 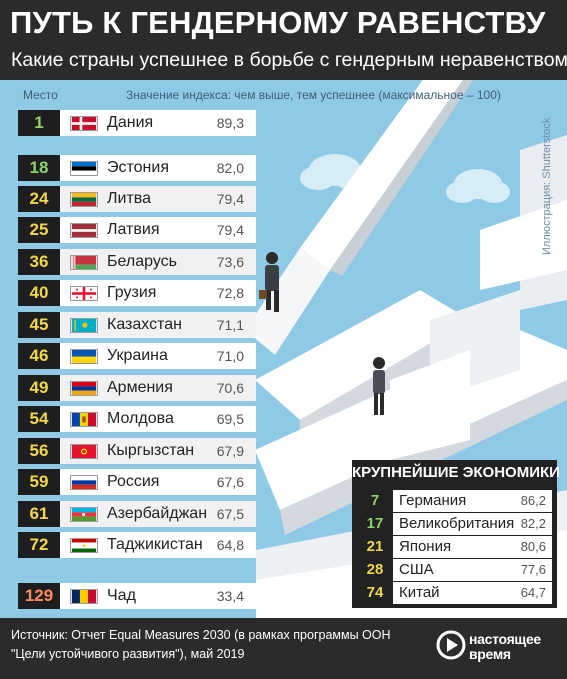 I want to click on table-row: 46 Украина 71,0, so click(x=137, y=356).